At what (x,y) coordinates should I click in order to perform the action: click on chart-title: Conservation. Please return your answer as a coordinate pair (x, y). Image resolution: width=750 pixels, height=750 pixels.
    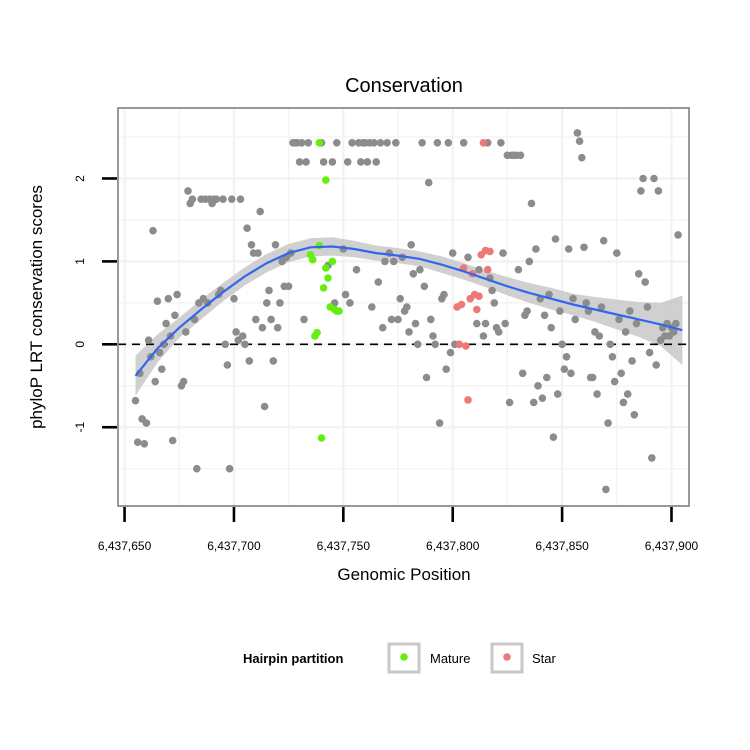
    Looking at the image, I should click on (404, 86).